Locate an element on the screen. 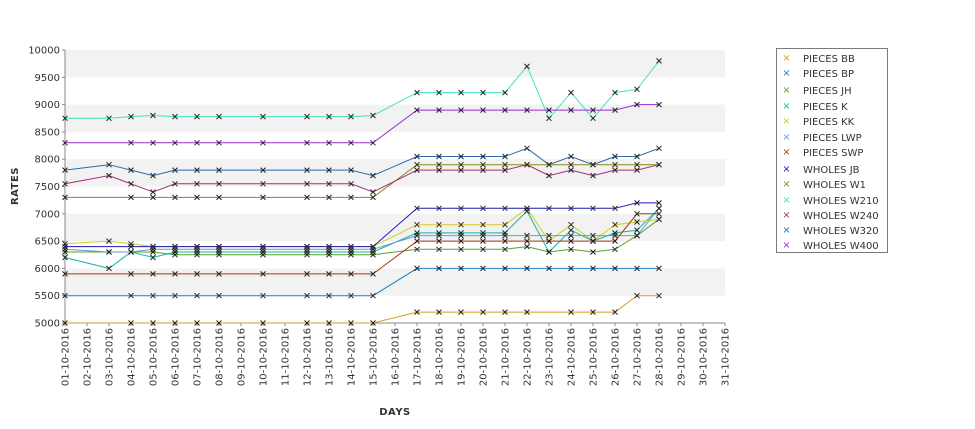 Image resolution: width=975 pixels, height=429 pixels. x-tick-label: 16-10-2016 is located at coordinates (396, 357).